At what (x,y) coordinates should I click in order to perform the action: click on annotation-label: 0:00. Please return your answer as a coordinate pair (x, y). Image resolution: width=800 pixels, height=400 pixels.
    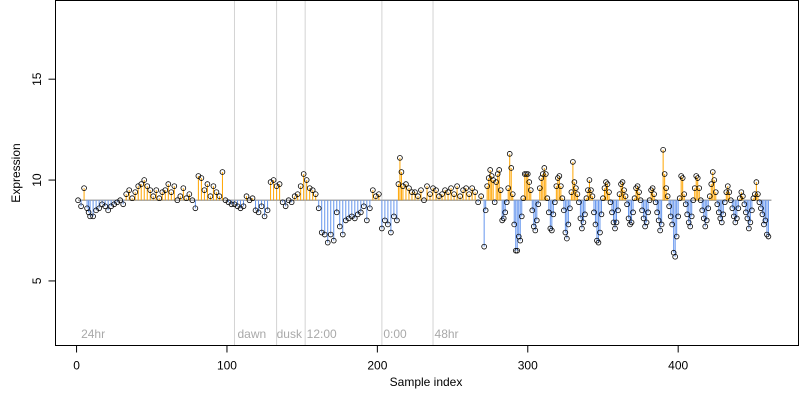
    Looking at the image, I should click on (395, 334).